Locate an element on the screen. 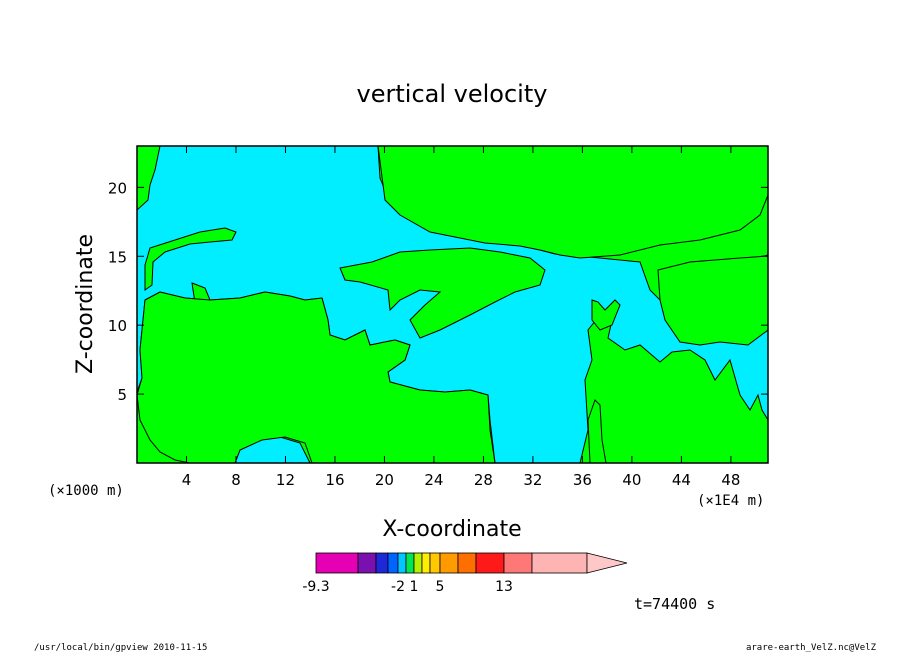 The image size is (904, 654). x-tick-label: 4 is located at coordinates (187, 480).